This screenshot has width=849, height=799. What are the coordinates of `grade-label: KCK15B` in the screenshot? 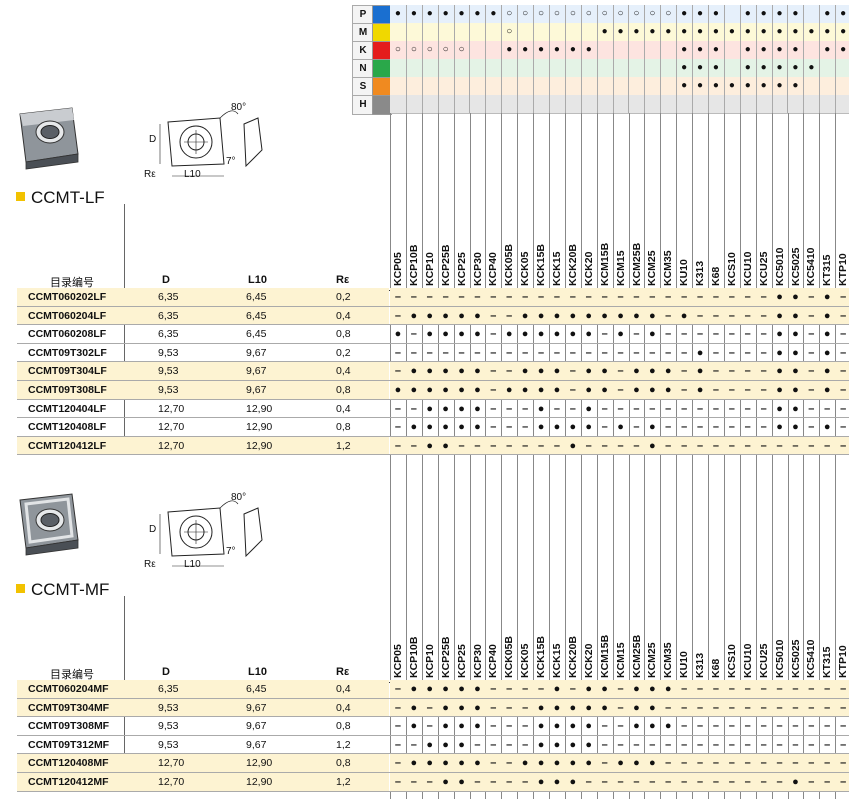 It's located at (541, 264).